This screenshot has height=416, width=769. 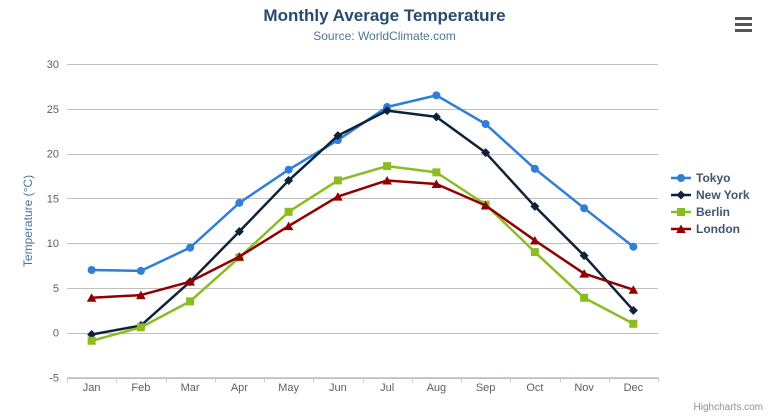 I want to click on y-tick-label: -5, so click(x=54, y=379).